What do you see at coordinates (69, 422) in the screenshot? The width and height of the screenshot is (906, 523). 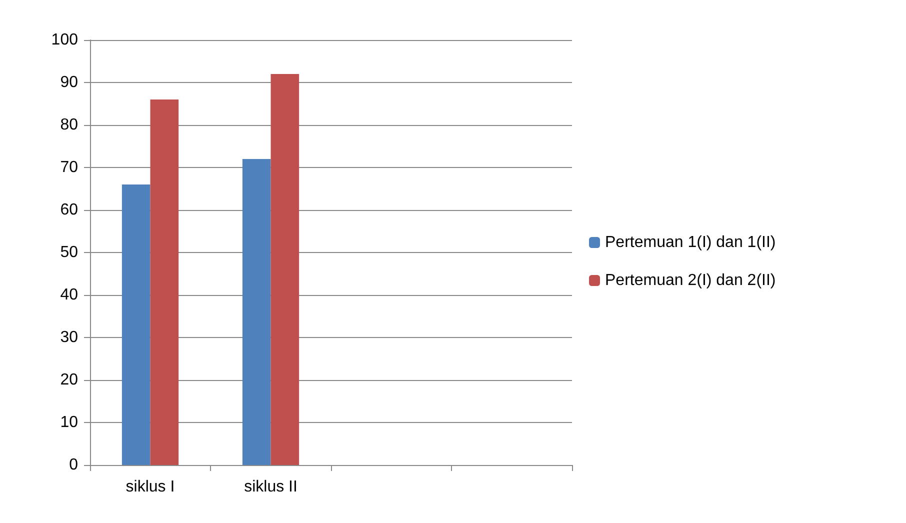 I see `y-tick-label: 10` at bounding box center [69, 422].